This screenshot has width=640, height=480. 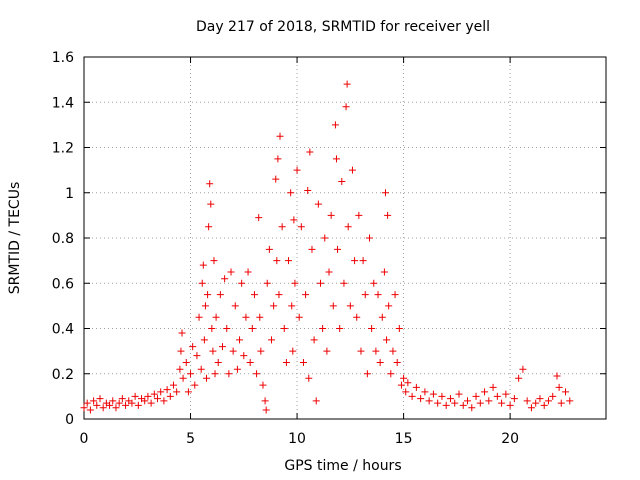 What do you see at coordinates (63, 375) in the screenshot?
I see `y-tick-label: 0.2` at bounding box center [63, 375].